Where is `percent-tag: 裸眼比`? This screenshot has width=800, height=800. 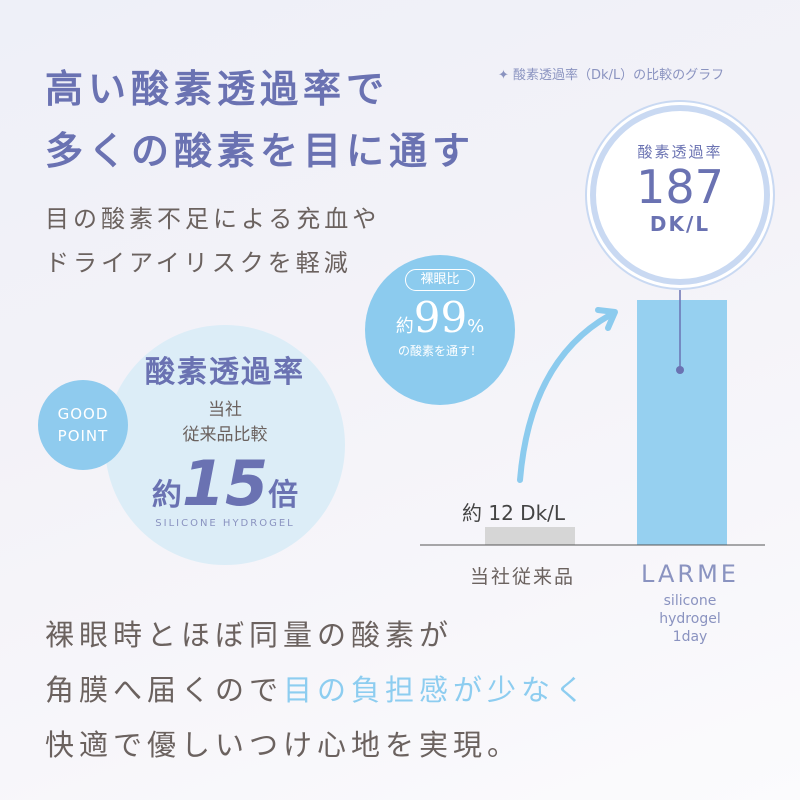 percent-tag: 裸眼比 is located at coordinates (440, 280).